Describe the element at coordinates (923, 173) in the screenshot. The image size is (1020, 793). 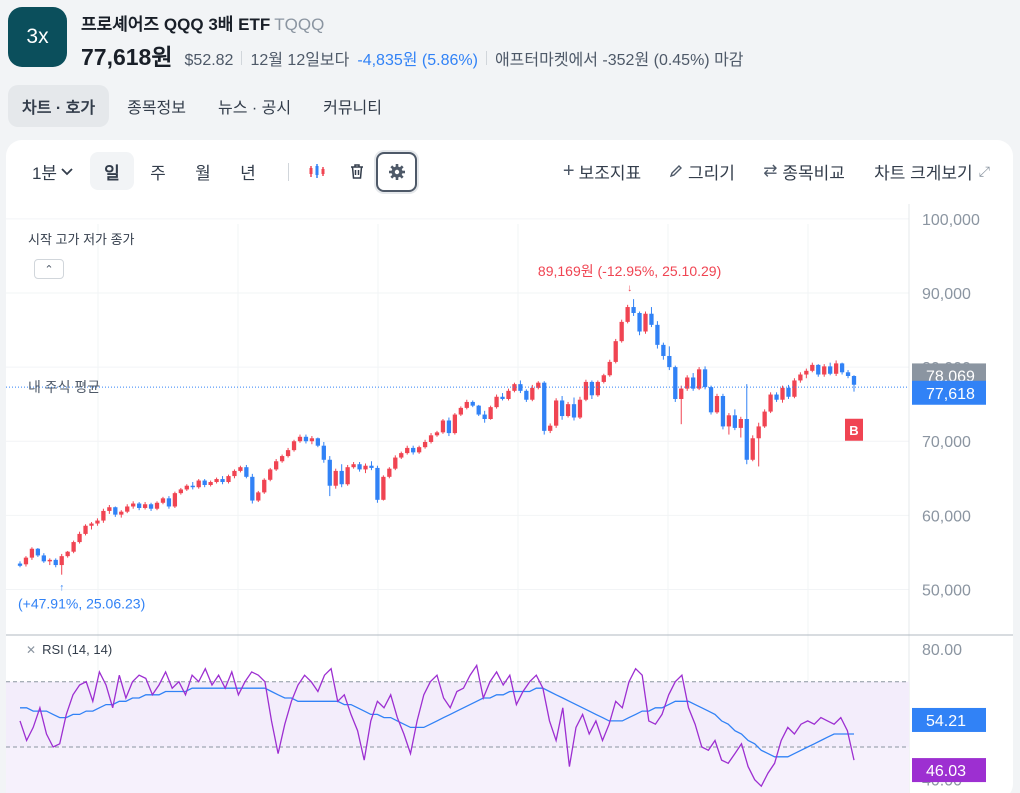
I see `expand-label: 차트 크게보기` at that location.